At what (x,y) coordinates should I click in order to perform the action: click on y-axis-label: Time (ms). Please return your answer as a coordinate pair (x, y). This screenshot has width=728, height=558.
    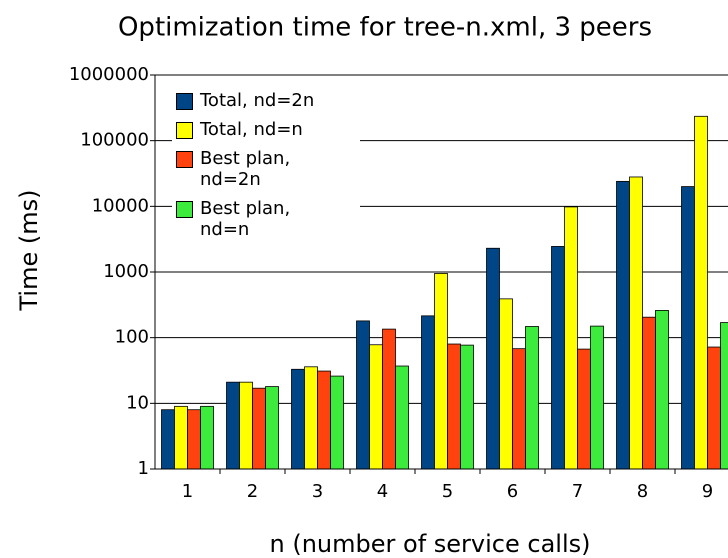
    Looking at the image, I should click on (29, 251).